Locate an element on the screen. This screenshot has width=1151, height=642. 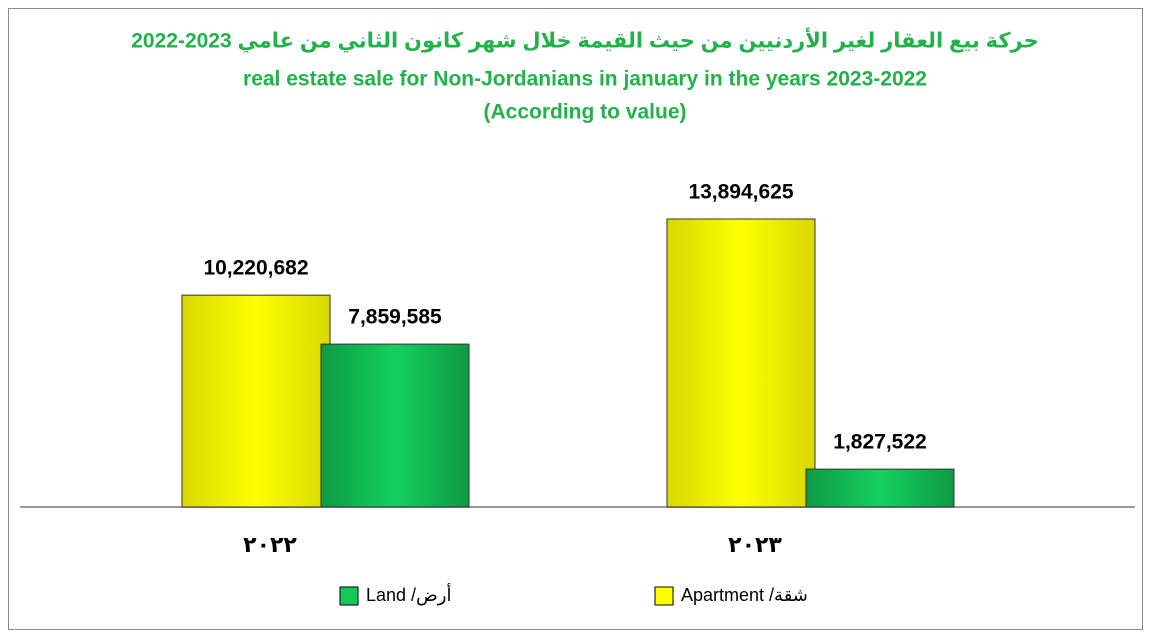
x-tick-label: ٢٠٢٣ is located at coordinates (755, 544).